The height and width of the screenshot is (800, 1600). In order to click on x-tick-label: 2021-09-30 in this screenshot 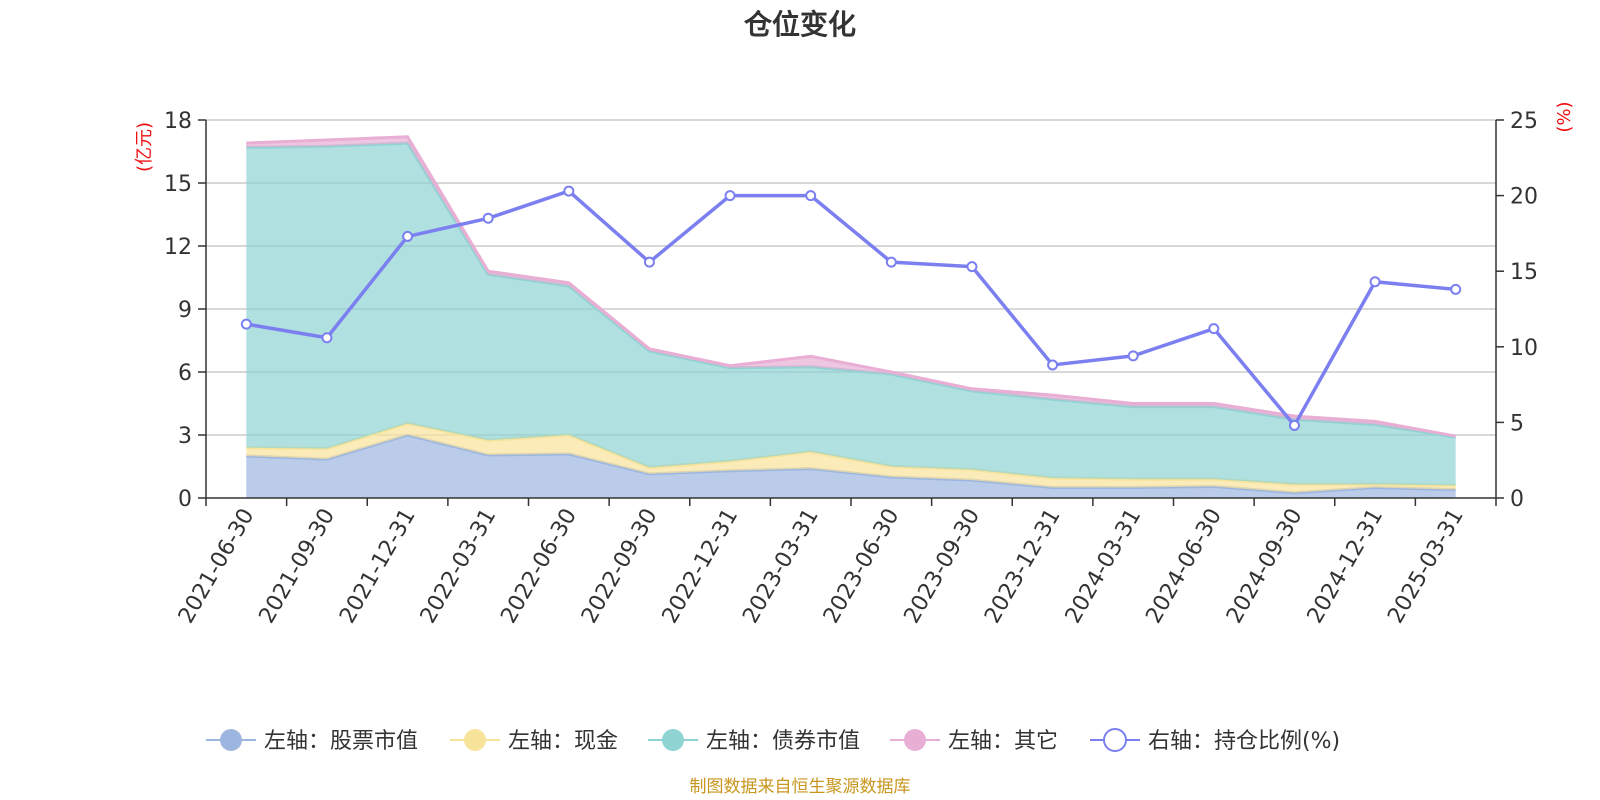, I will do `click(298, 566)`.